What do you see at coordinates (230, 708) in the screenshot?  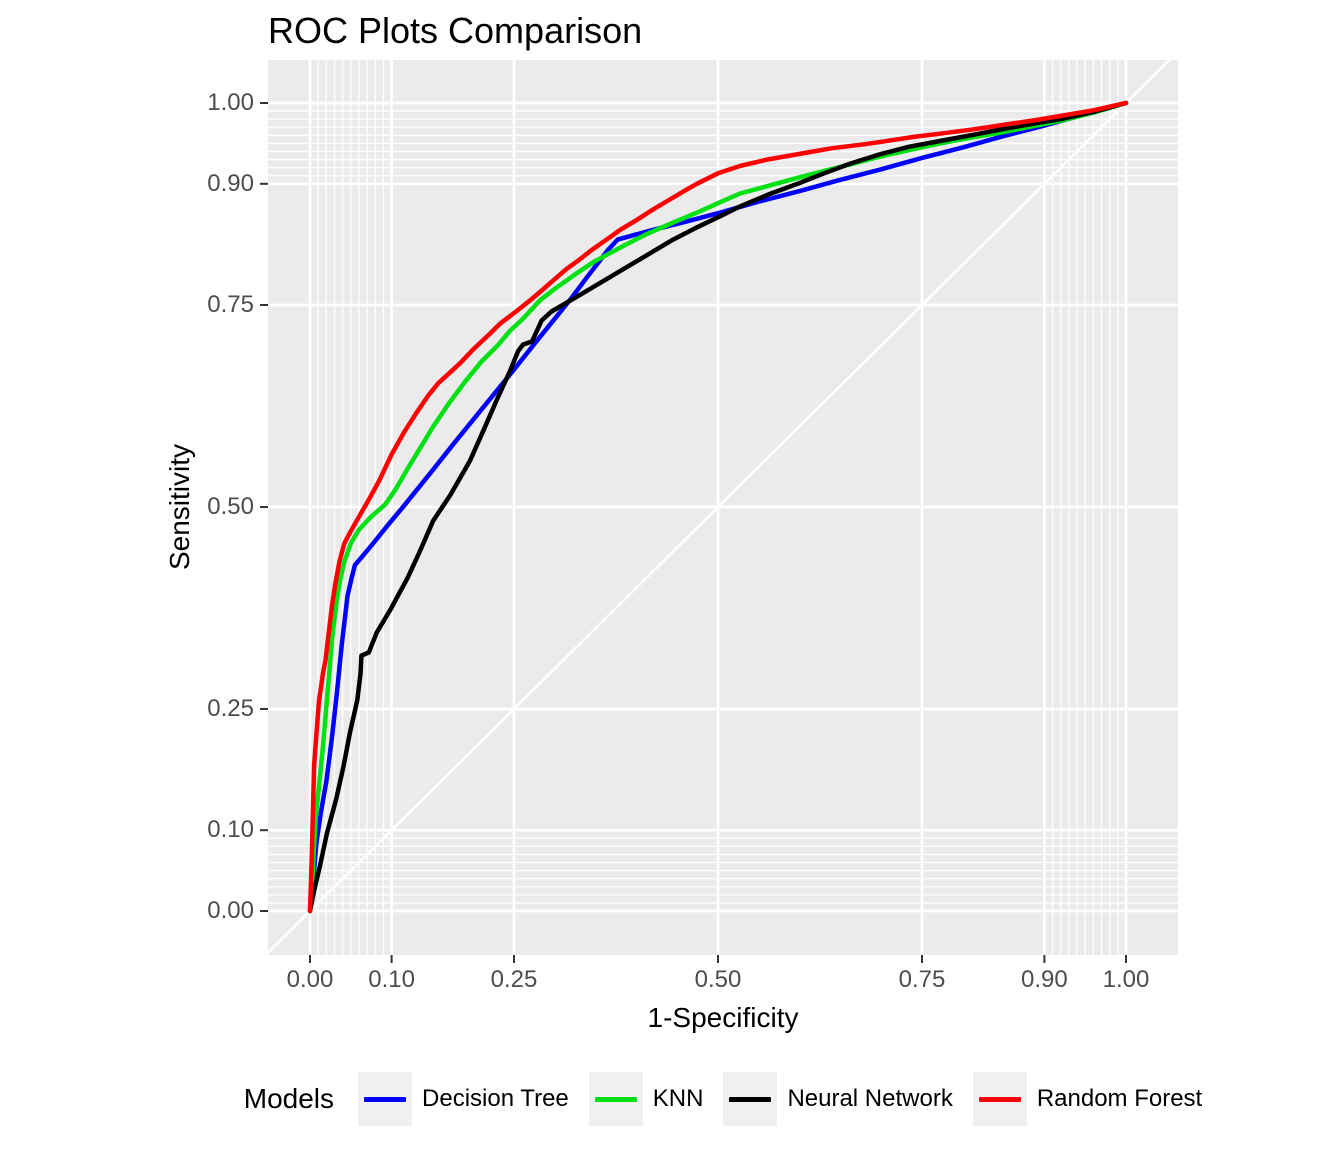 I see `y-tick-label: 0.25` at bounding box center [230, 708].